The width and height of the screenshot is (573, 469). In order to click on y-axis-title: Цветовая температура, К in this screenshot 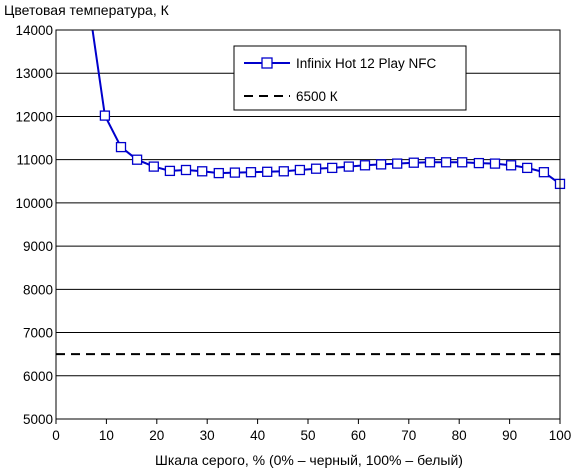, I will do `click(87, 10)`.